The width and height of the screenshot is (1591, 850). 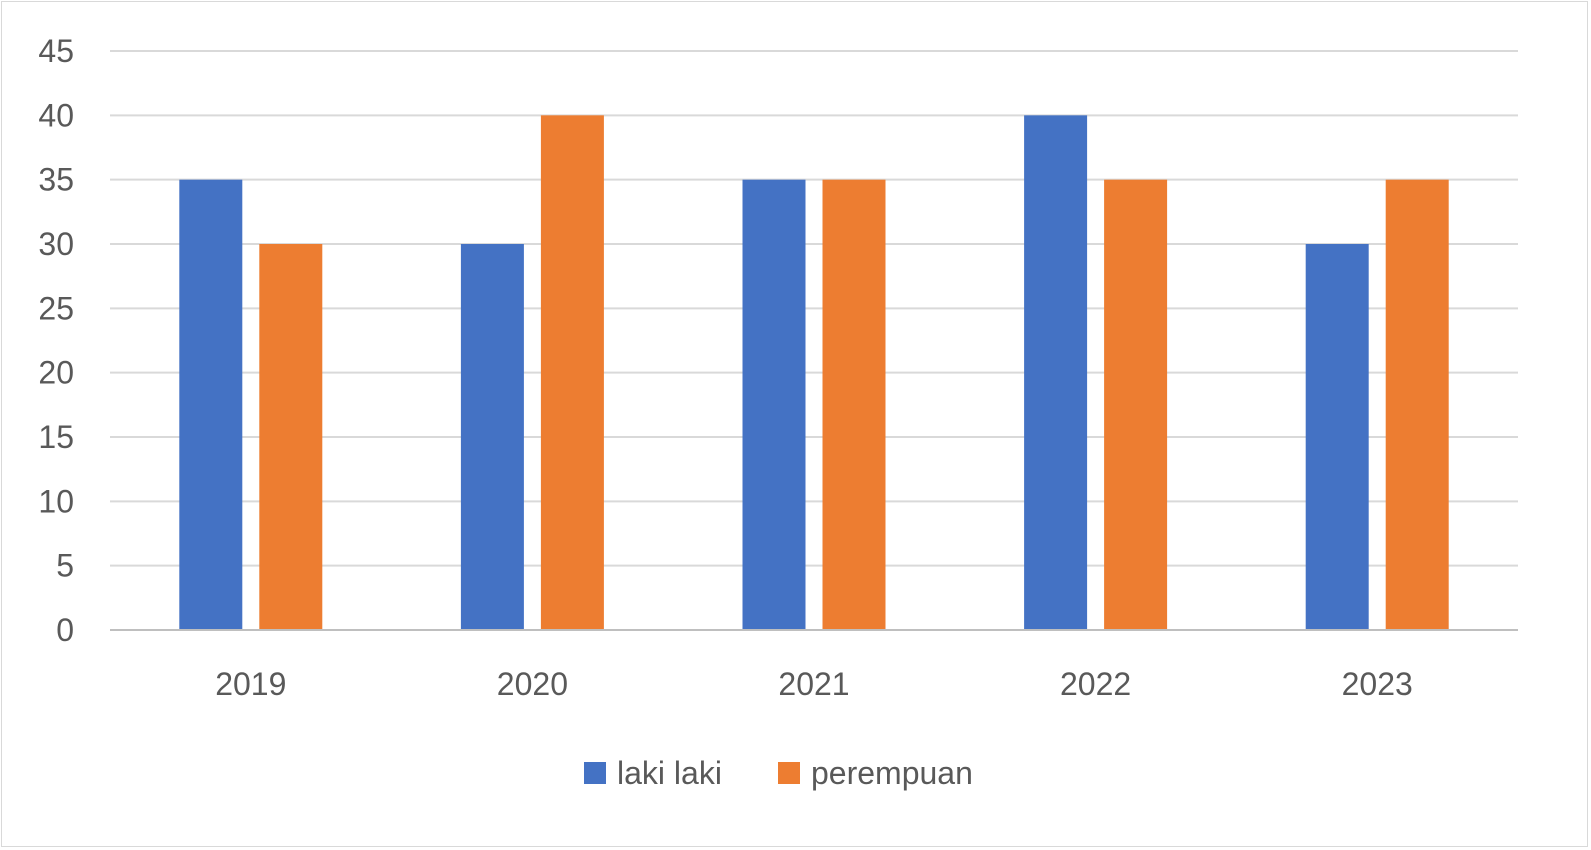 What do you see at coordinates (572, 373) in the screenshot?
I see `bar-perempuan-2020` at bounding box center [572, 373].